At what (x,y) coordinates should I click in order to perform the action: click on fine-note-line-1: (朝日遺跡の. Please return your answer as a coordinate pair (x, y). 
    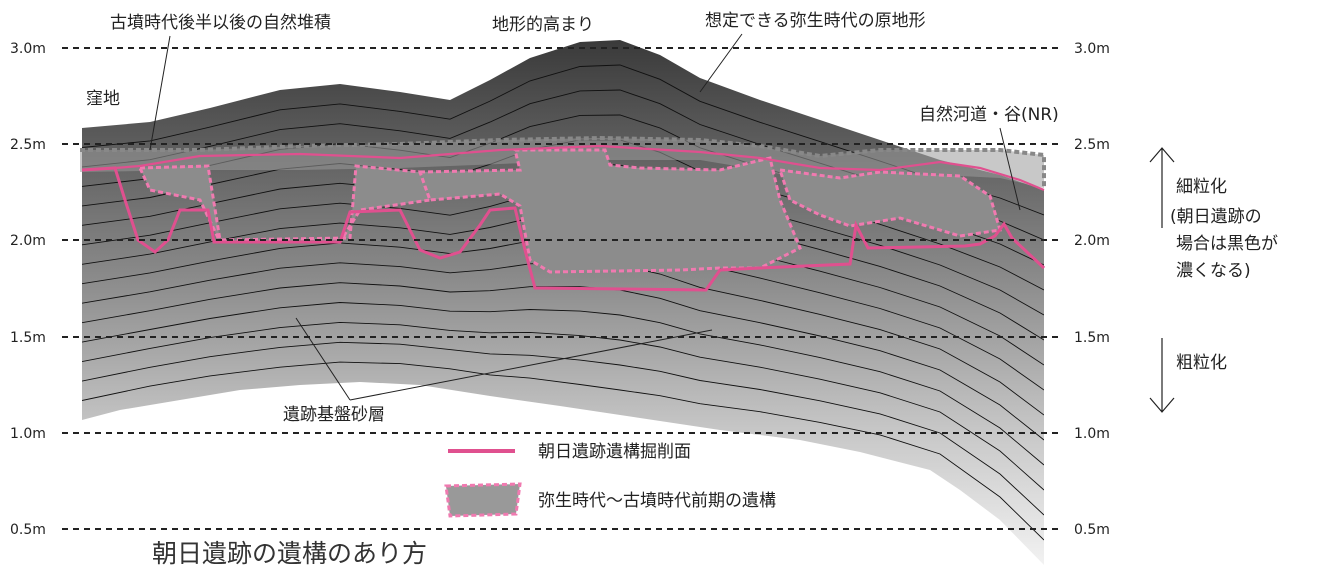
    Looking at the image, I should click on (1216, 217).